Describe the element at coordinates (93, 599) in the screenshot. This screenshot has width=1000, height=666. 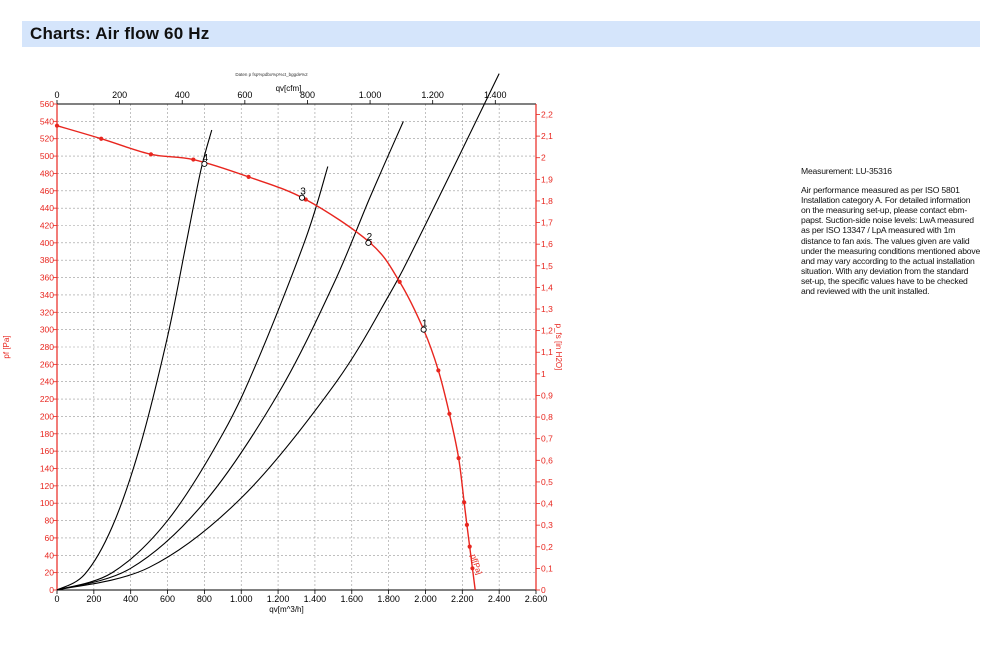
I see `x-tick-label-bottom: 200` at that location.